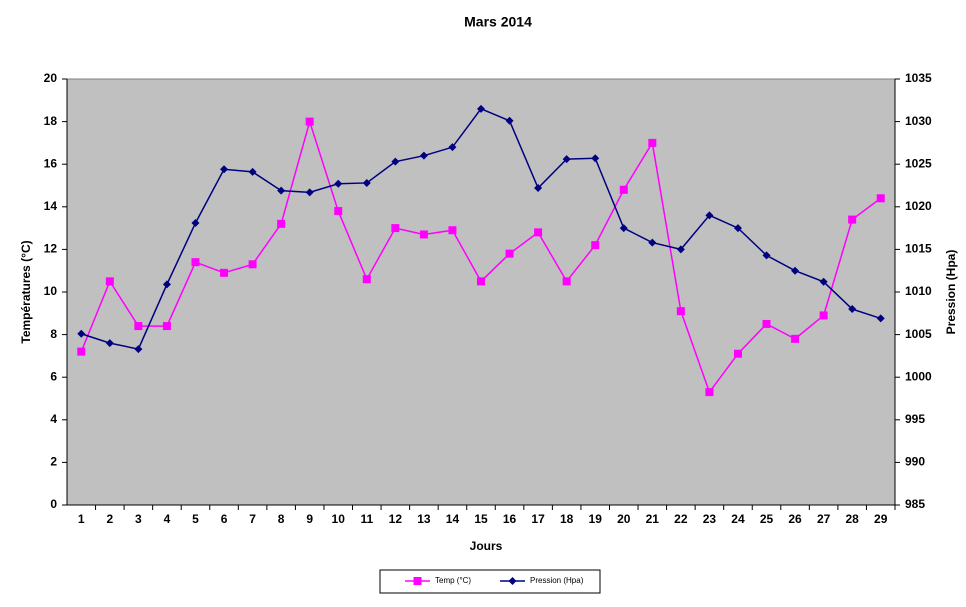 The width and height of the screenshot is (966, 607). What do you see at coordinates (918, 206) in the screenshot?
I see `y2-tick-label: 1020` at bounding box center [918, 206].